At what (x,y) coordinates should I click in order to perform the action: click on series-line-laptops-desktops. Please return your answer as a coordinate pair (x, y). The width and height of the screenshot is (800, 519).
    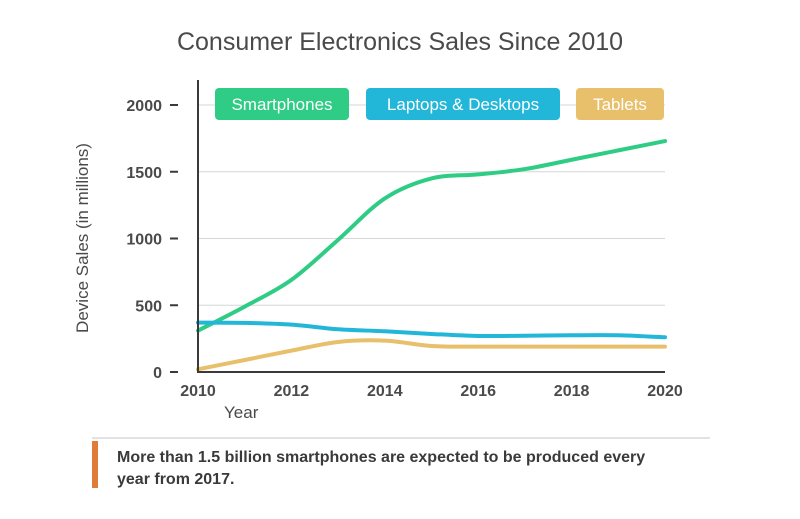
    Looking at the image, I should click on (431, 330).